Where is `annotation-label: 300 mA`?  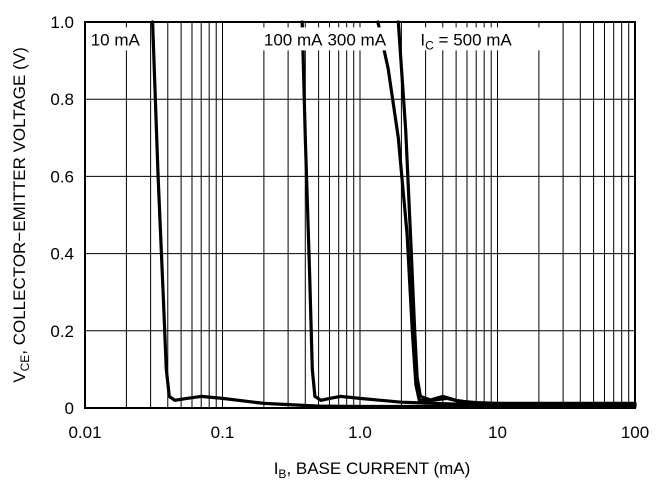 annotation-label: 300 mA is located at coordinates (356, 39).